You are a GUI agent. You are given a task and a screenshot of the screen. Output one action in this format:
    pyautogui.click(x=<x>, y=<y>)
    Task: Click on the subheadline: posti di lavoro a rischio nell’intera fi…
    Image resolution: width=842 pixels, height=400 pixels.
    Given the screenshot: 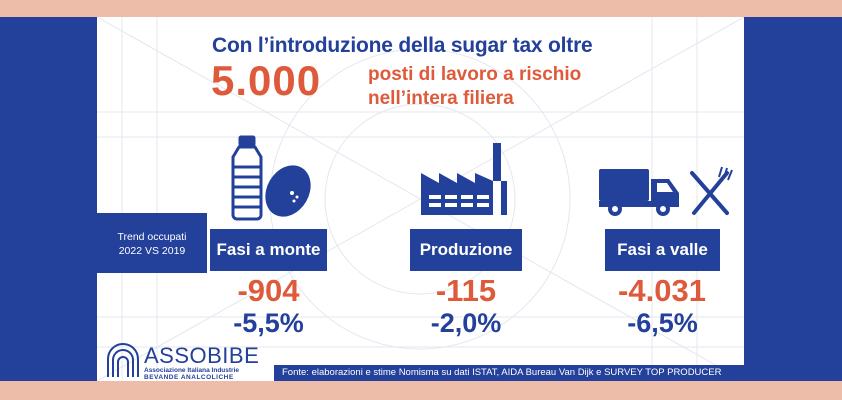 What is the action you would take?
    pyautogui.click(x=474, y=87)
    